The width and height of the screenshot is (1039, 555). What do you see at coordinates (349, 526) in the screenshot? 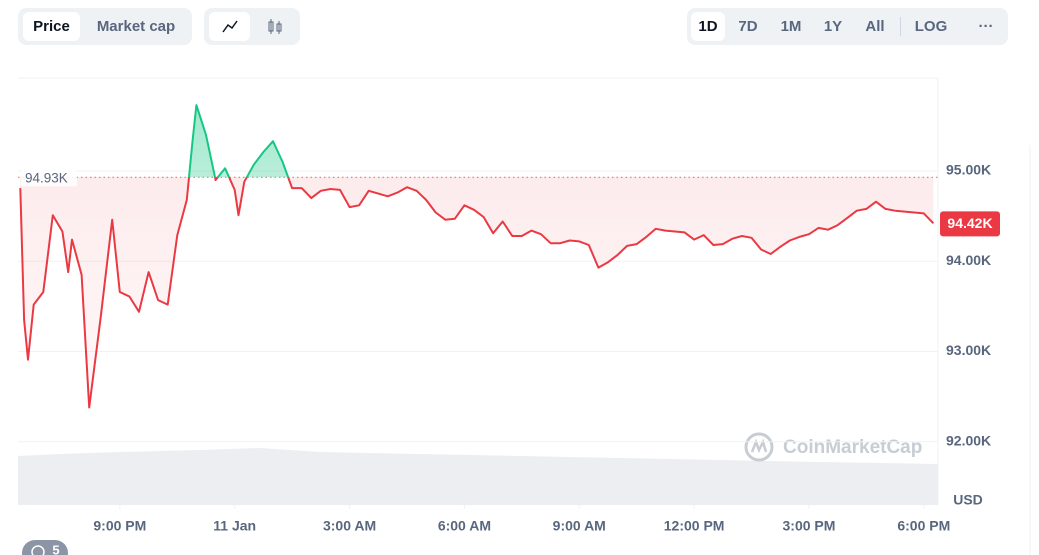
I see `x-tick-label: 3:00 AM` at bounding box center [349, 526].